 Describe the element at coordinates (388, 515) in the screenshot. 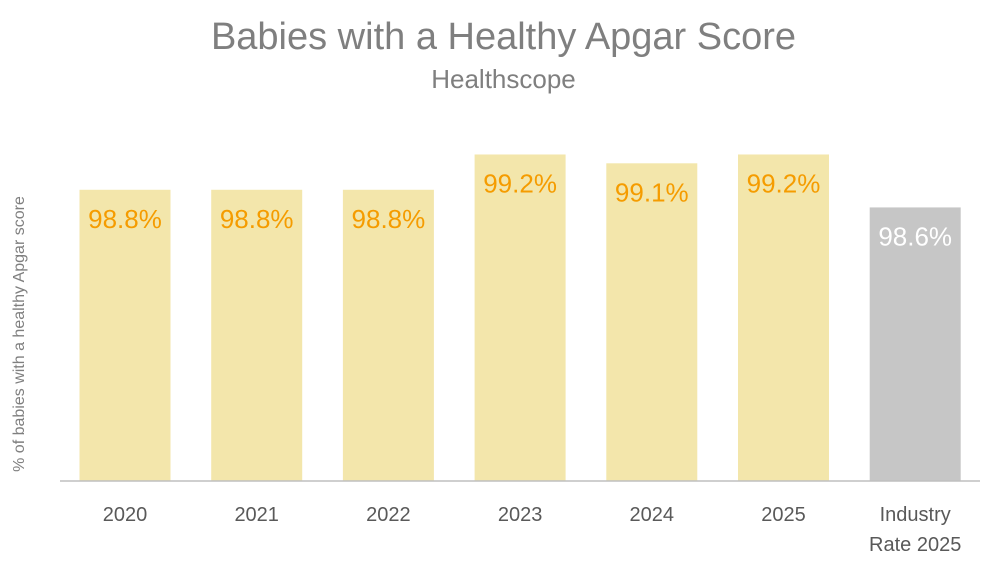

I see `x-tick-label-2: 2022` at that location.